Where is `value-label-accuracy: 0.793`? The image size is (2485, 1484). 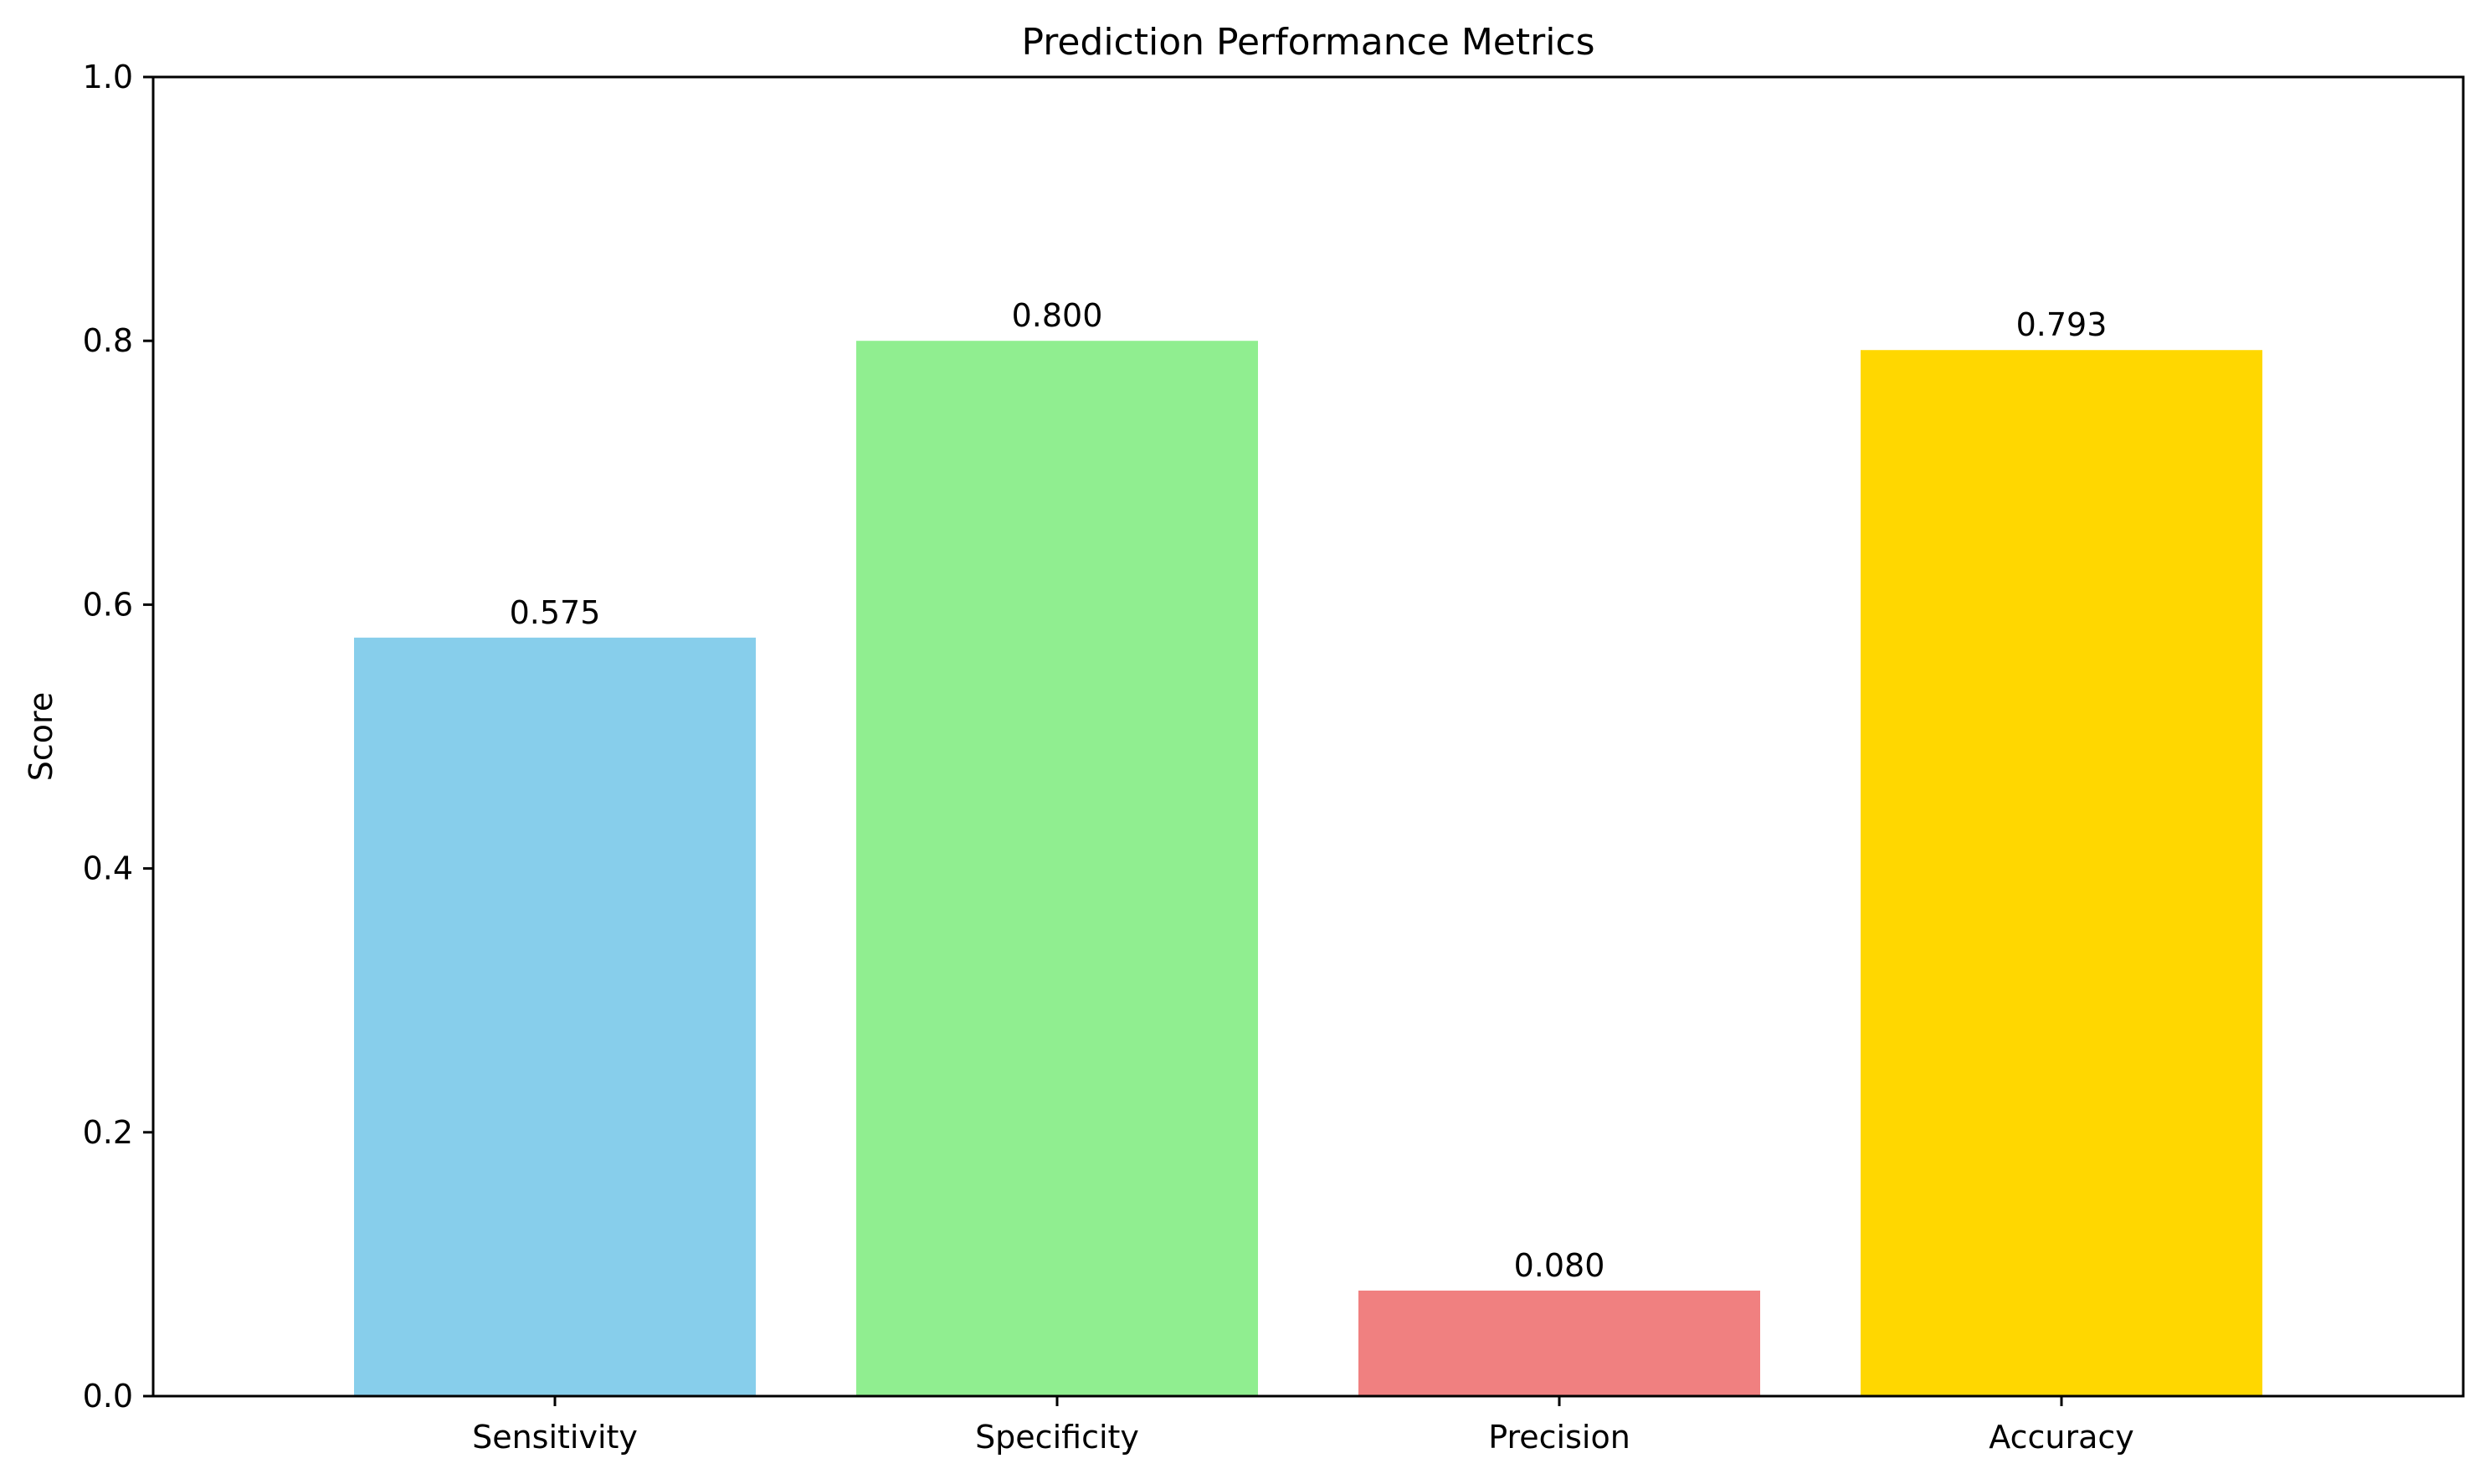
value-label-accuracy: 0.793 is located at coordinates (2062, 324).